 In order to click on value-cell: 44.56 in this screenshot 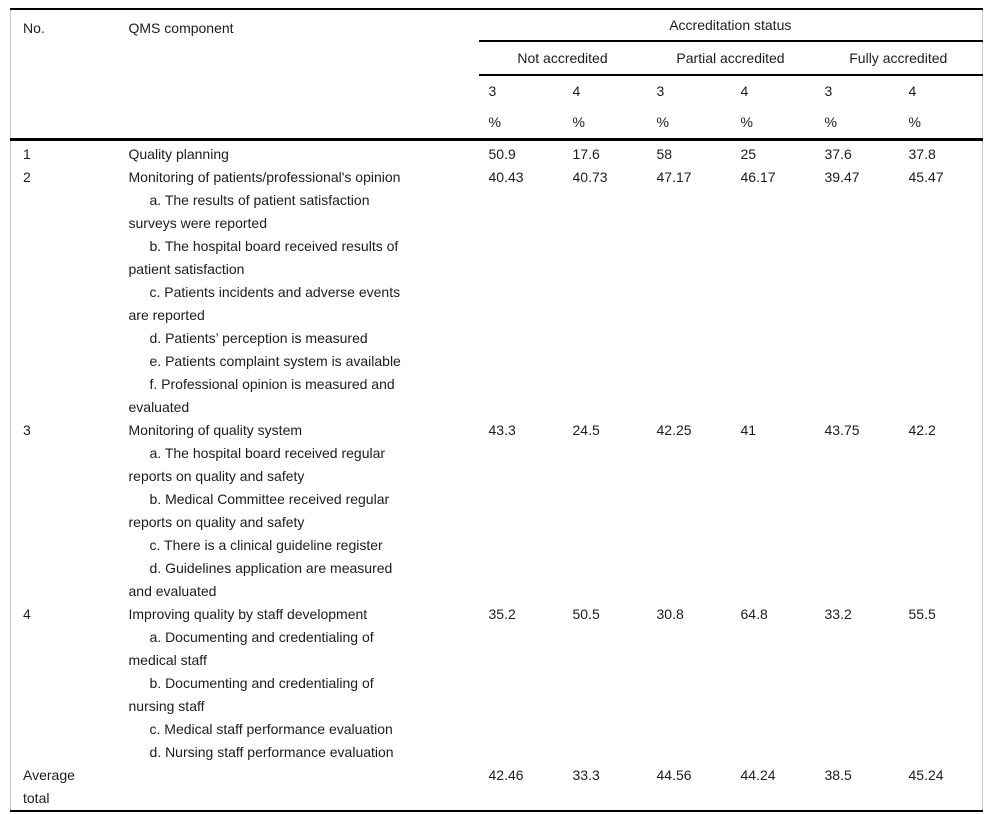, I will do `click(674, 775)`.